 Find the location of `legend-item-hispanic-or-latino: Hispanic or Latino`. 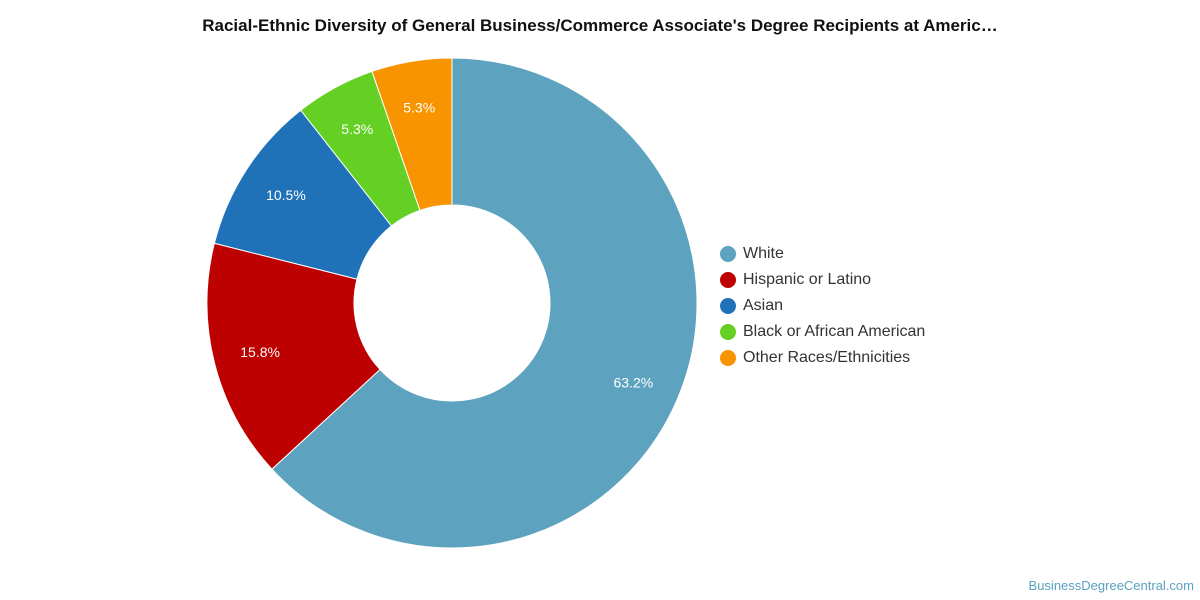

legend-item-hispanic-or-latino: Hispanic or Latino is located at coordinates (822, 280).